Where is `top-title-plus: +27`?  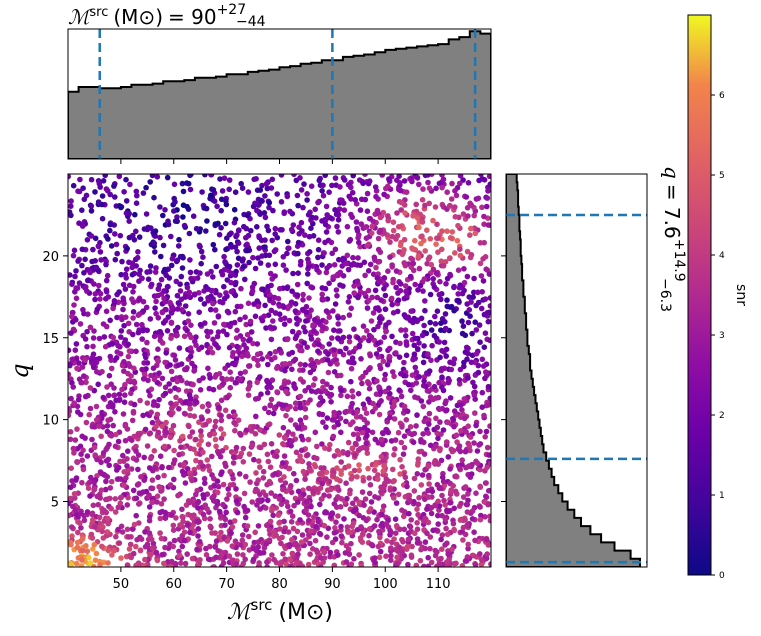 top-title-plus: +27 is located at coordinates (232, 10).